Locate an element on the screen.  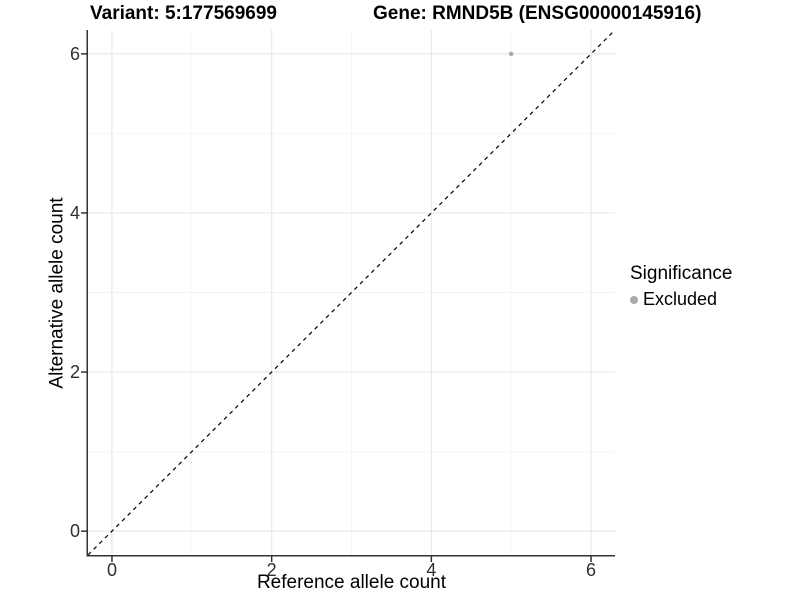
y-tick-label: 2 is located at coordinates (74, 372).